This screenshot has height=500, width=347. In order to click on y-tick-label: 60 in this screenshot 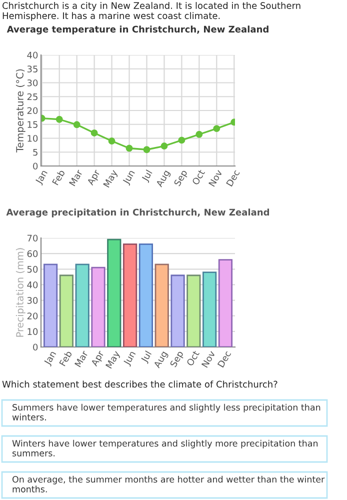, I will do `click(32, 254)`.